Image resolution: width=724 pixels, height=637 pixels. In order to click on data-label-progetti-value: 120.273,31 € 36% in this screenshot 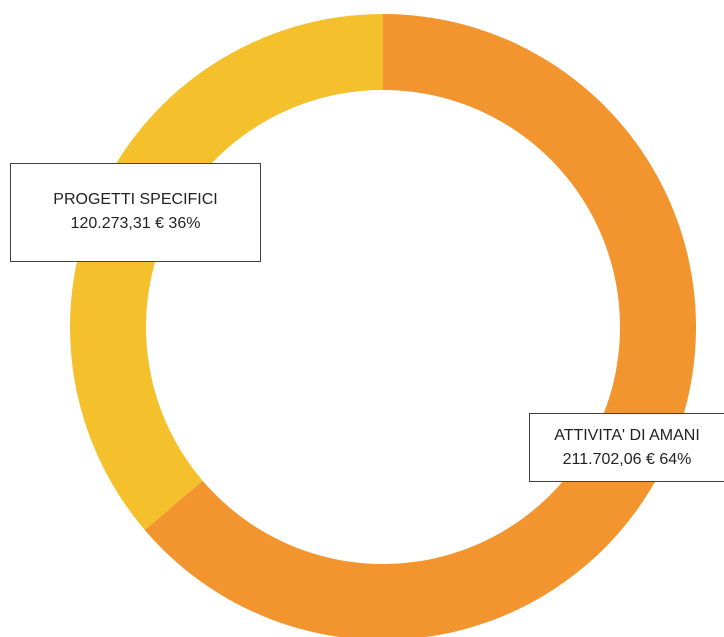, I will do `click(135, 224)`.